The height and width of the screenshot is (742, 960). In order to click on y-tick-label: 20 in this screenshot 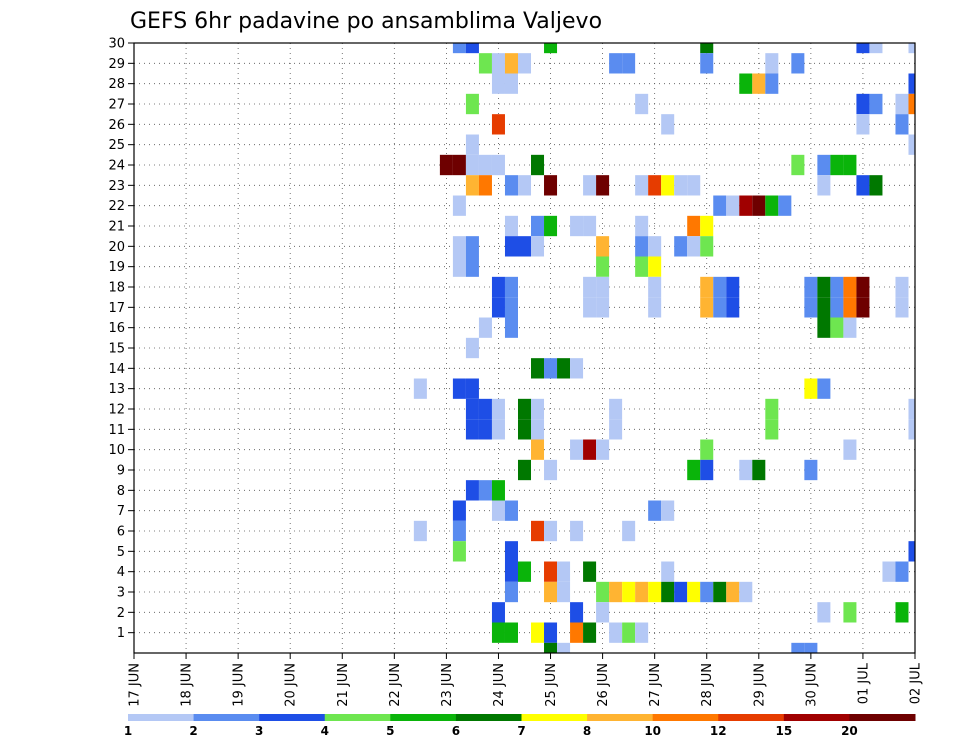, I will do `click(116, 247)`.